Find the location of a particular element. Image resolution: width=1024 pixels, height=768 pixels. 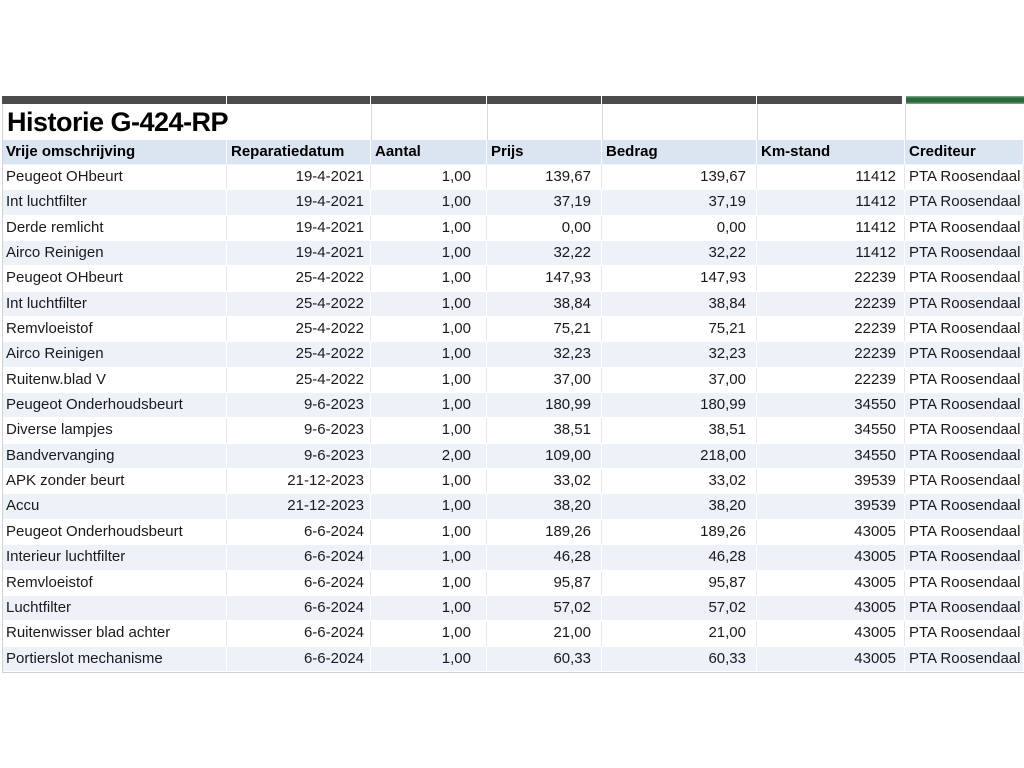

cell: 9-6-2023 is located at coordinates (299, 406).